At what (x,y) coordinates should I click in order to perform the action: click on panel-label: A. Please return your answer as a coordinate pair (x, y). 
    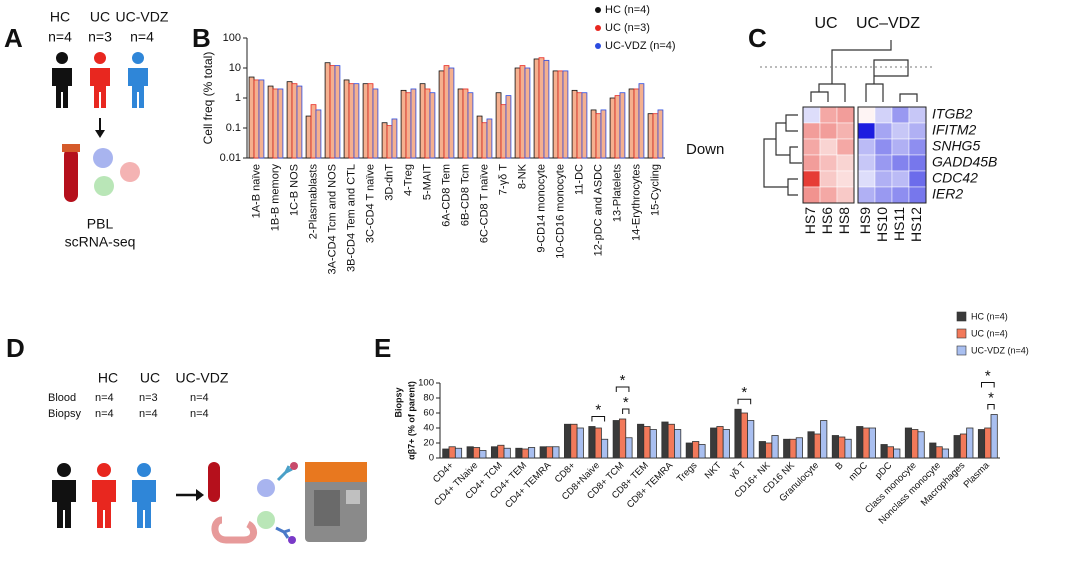
    Looking at the image, I should click on (13, 38).